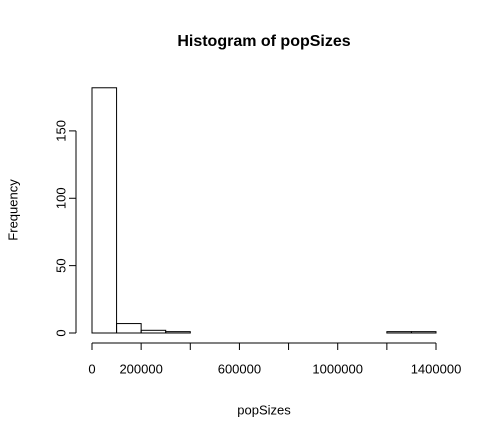 This screenshot has height=441, width=490. I want to click on y-tick-label: 150, so click(60, 131).